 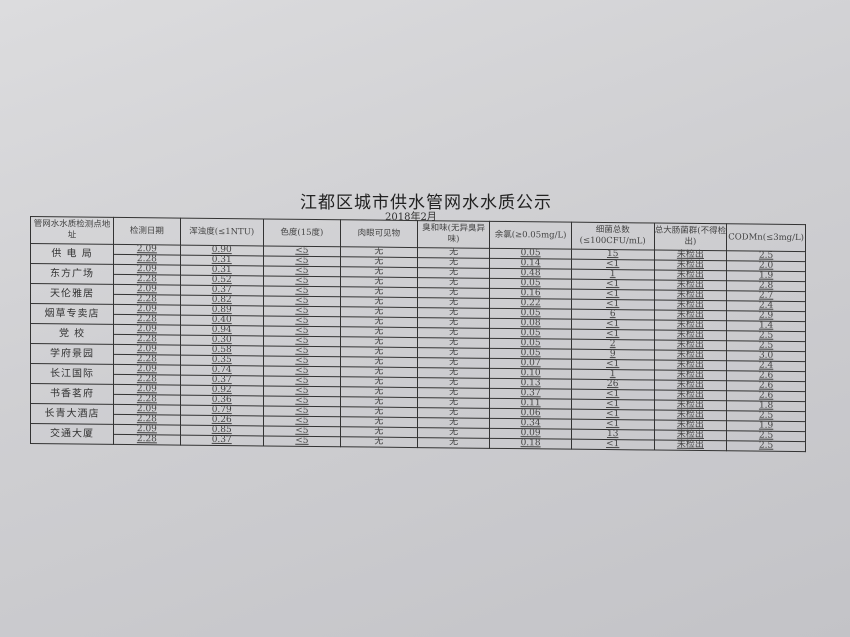 What do you see at coordinates (72, 294) in the screenshot?
I see `site-name: 天伦雅居` at bounding box center [72, 294].